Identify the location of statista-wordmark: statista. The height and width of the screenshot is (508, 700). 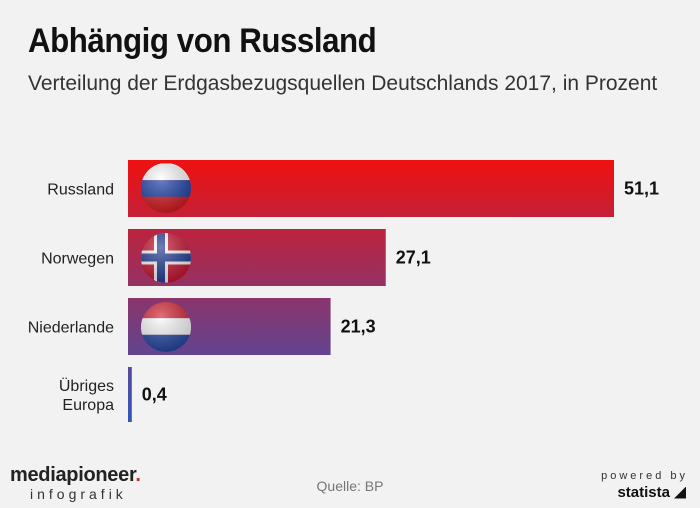
(643, 492).